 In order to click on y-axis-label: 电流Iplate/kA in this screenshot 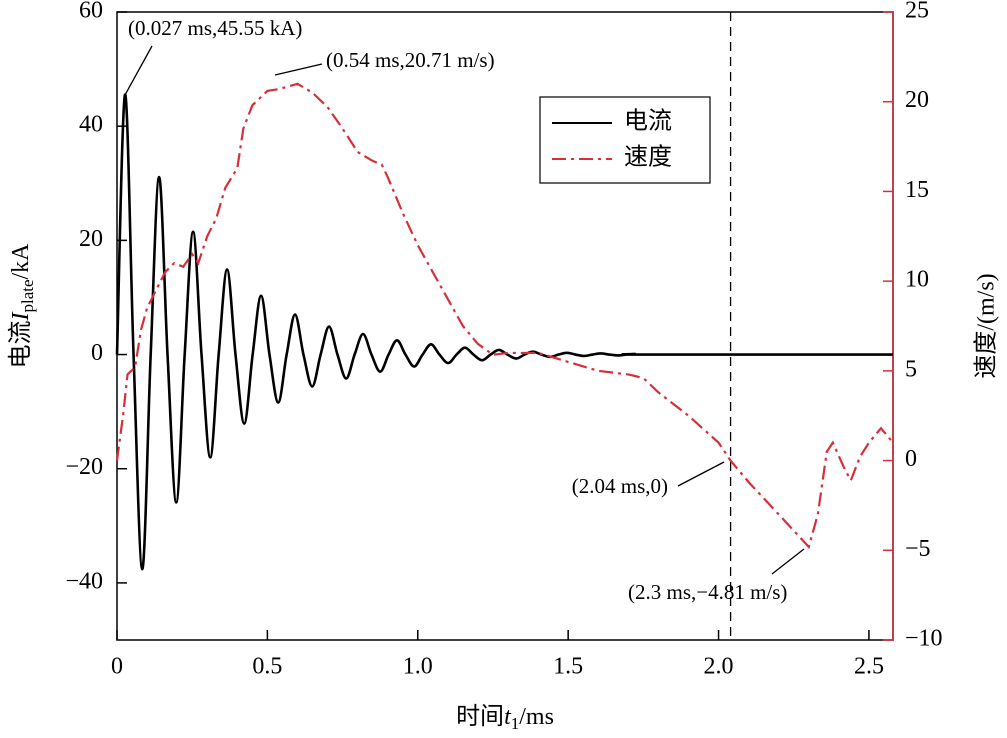, I will do `click(22, 306)`.